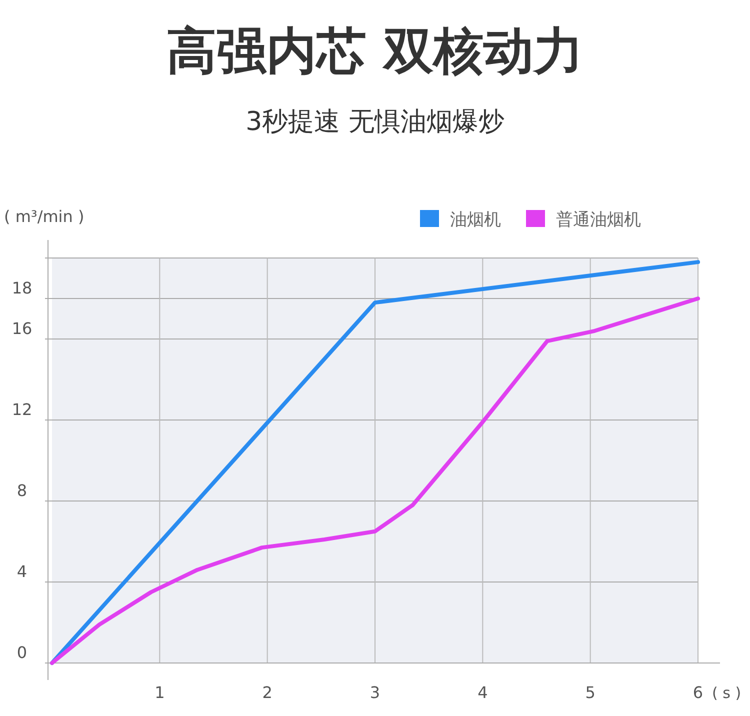 Image resolution: width=750 pixels, height=716 pixels. What do you see at coordinates (598, 220) in the screenshot?
I see `legend-label: 普通油烟机` at bounding box center [598, 220].